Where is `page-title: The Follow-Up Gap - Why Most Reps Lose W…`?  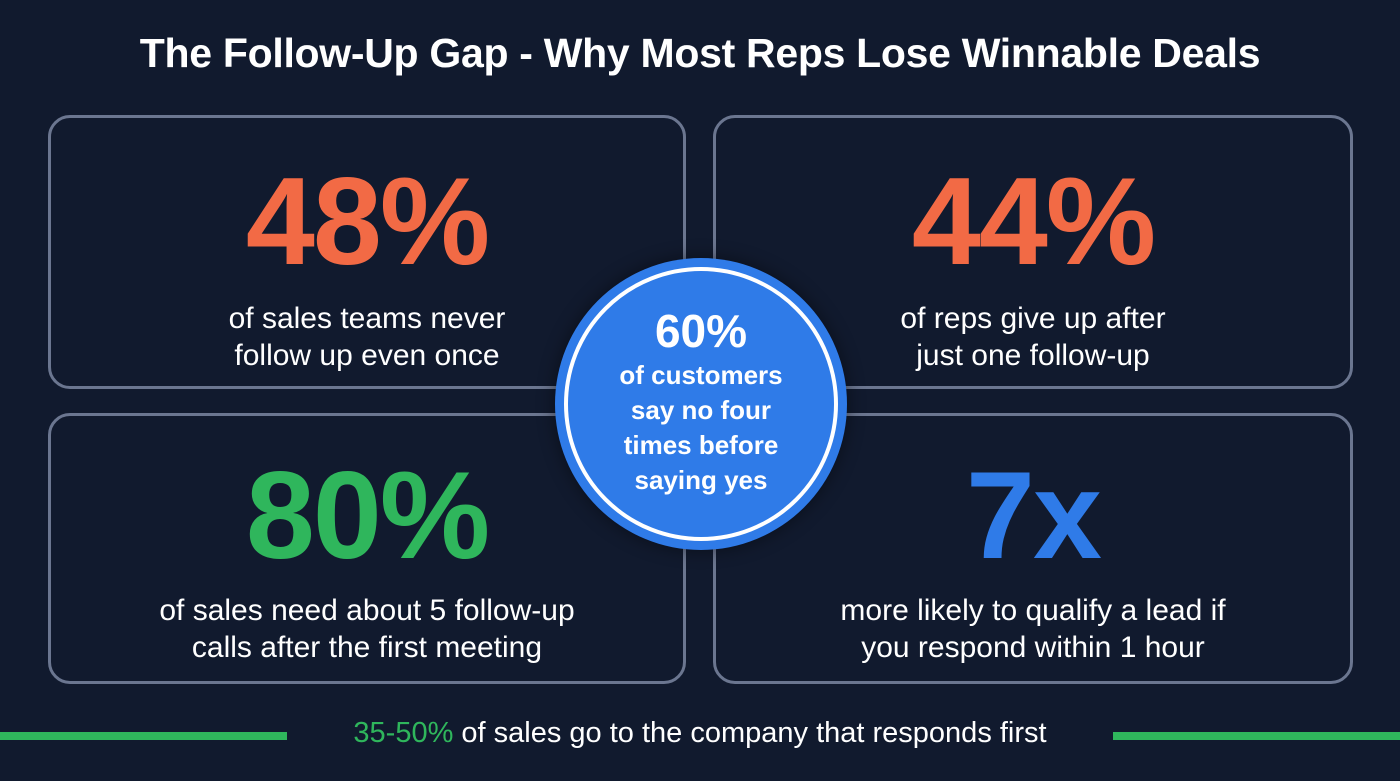
page-title: The Follow-Up Gap - Why Most Reps Lose W… is located at coordinates (700, 53).